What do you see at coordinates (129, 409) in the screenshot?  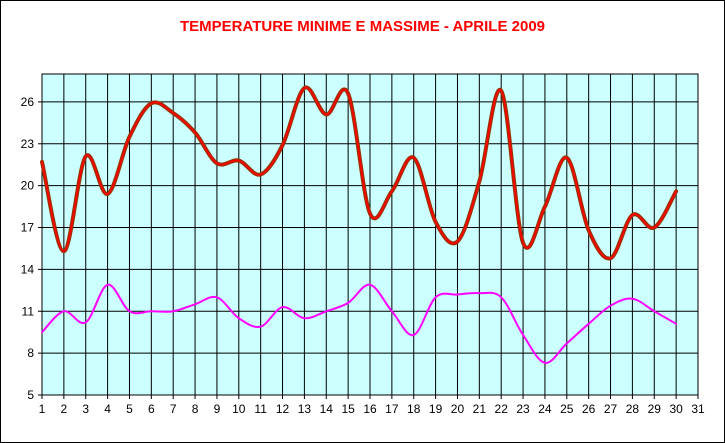 I see `x-tick-label: 5` at bounding box center [129, 409].